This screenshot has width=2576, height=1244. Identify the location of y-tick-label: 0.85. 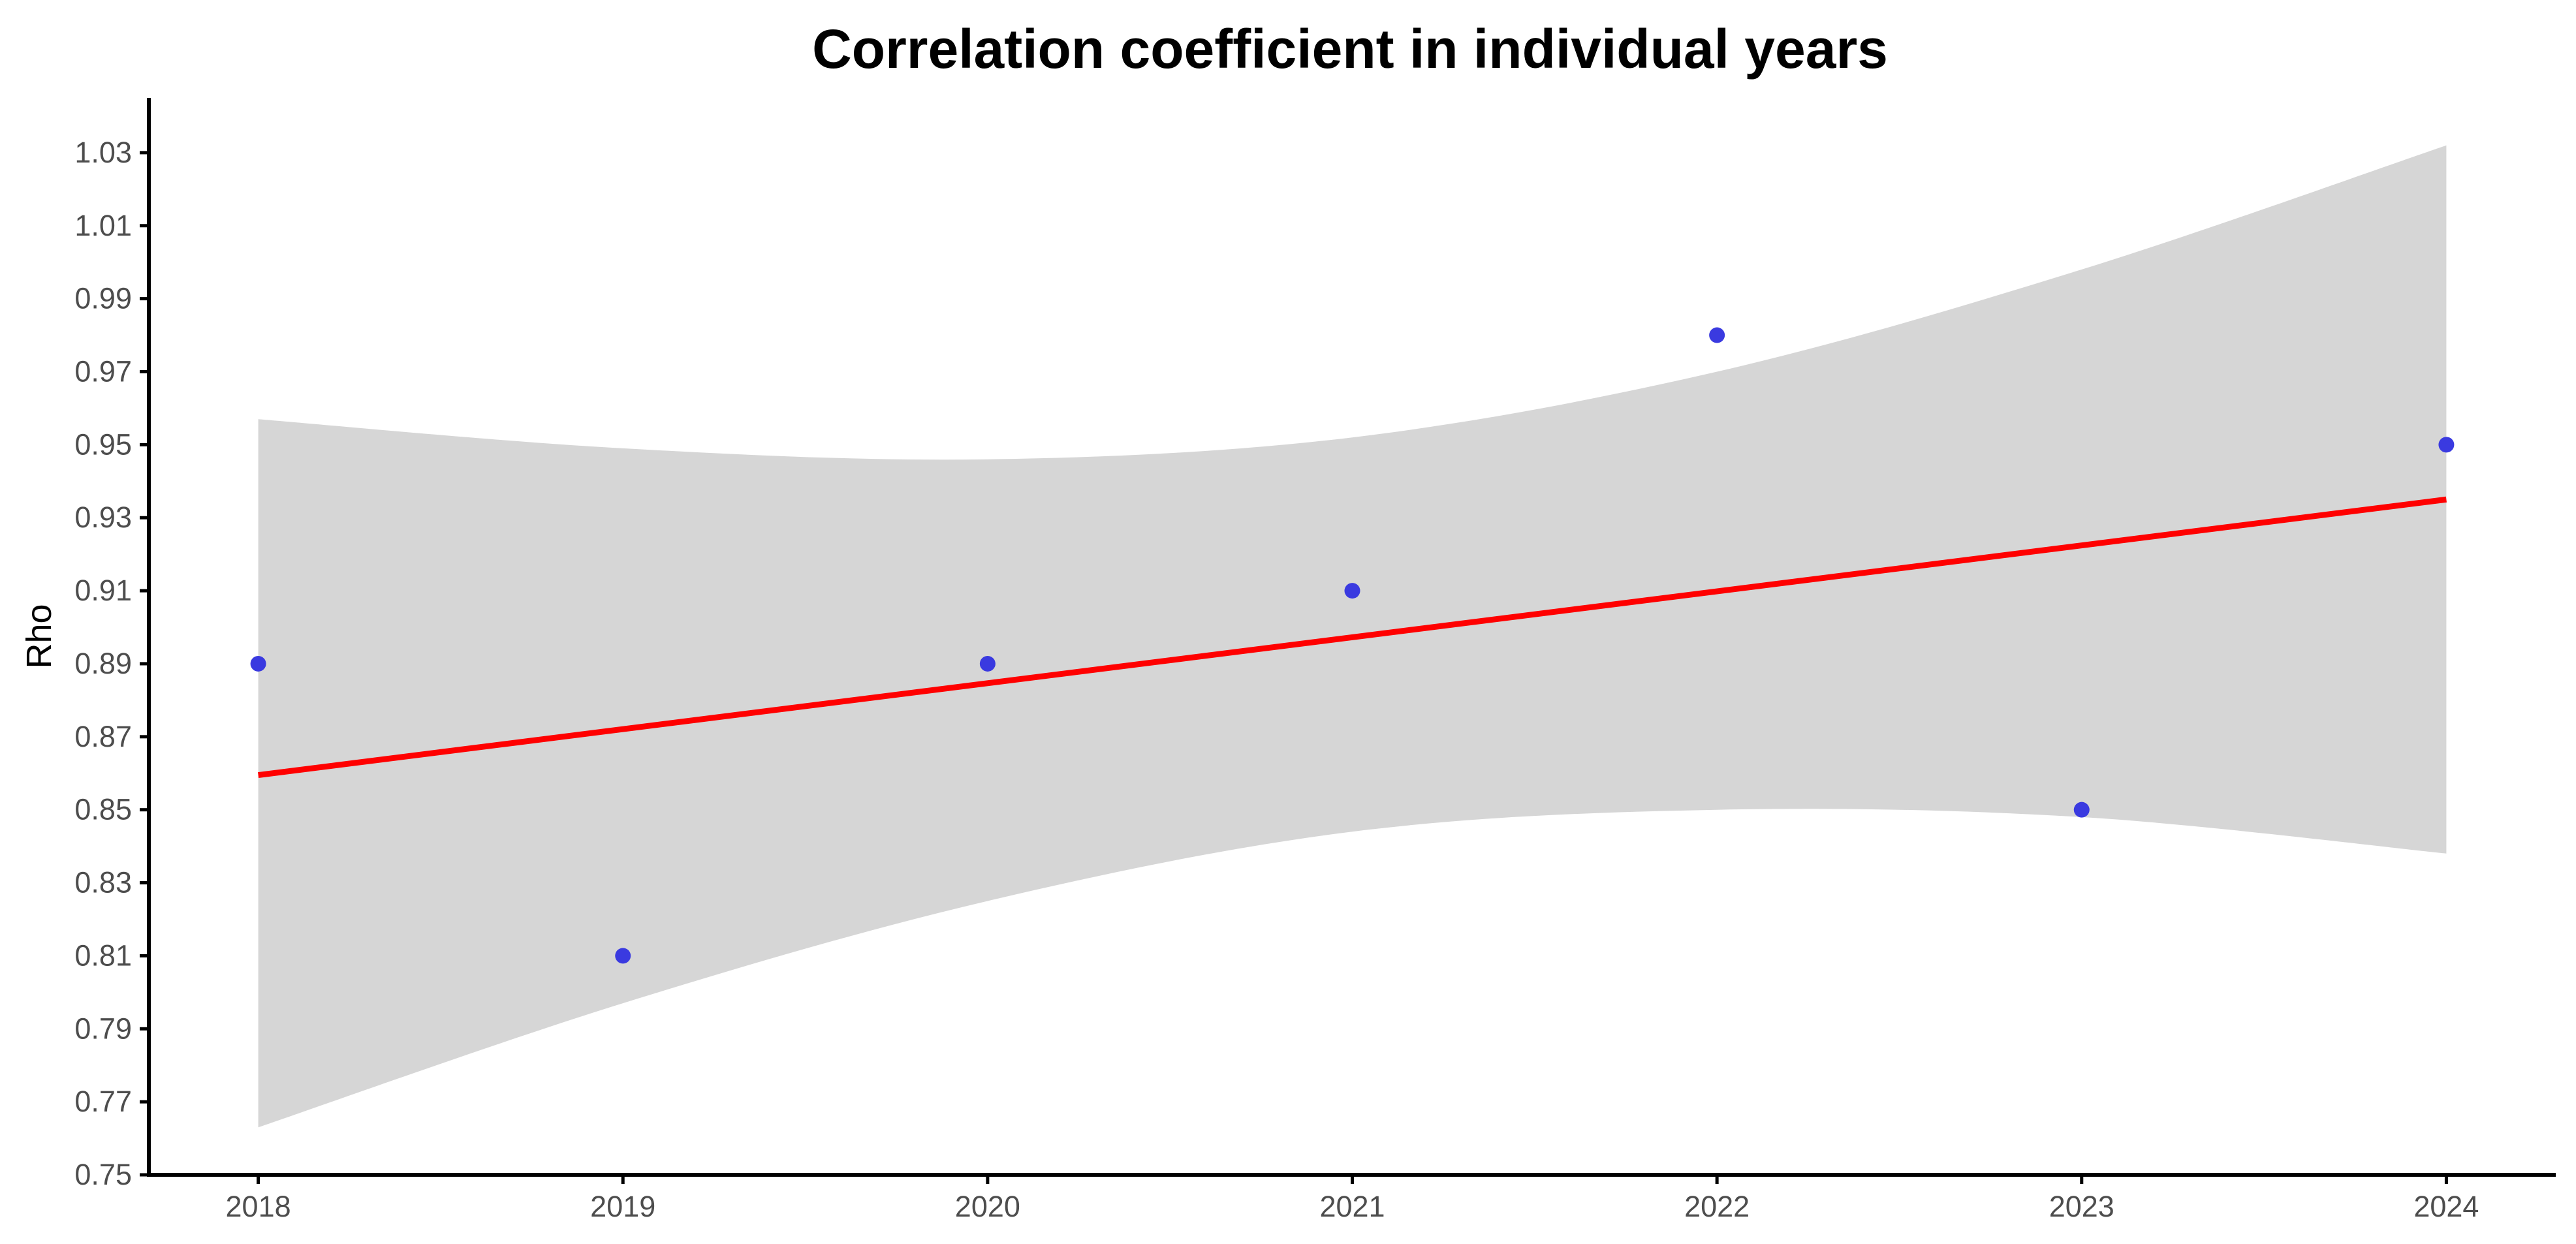
(103, 809).